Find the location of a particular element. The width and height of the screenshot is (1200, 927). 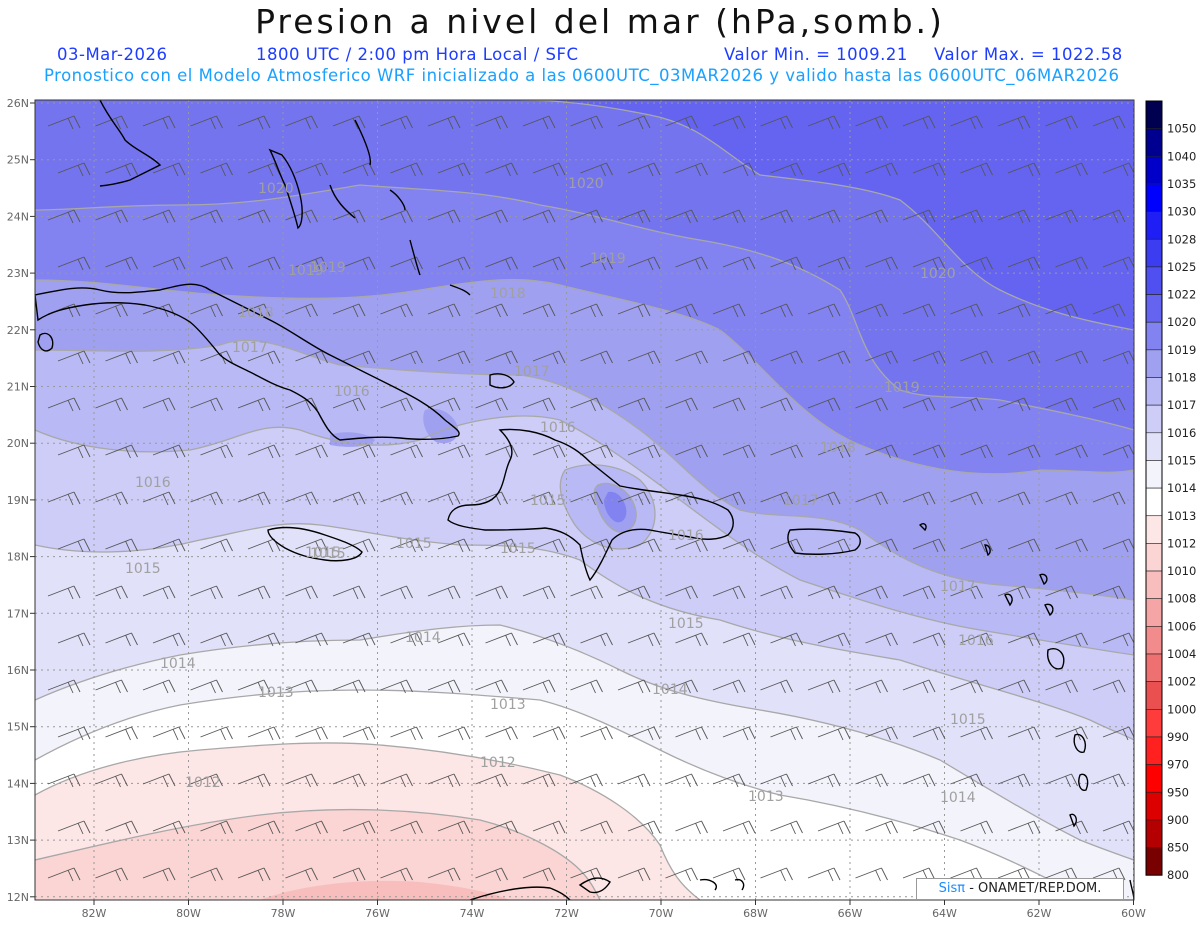

legend-label: 950 is located at coordinates (1178, 792).